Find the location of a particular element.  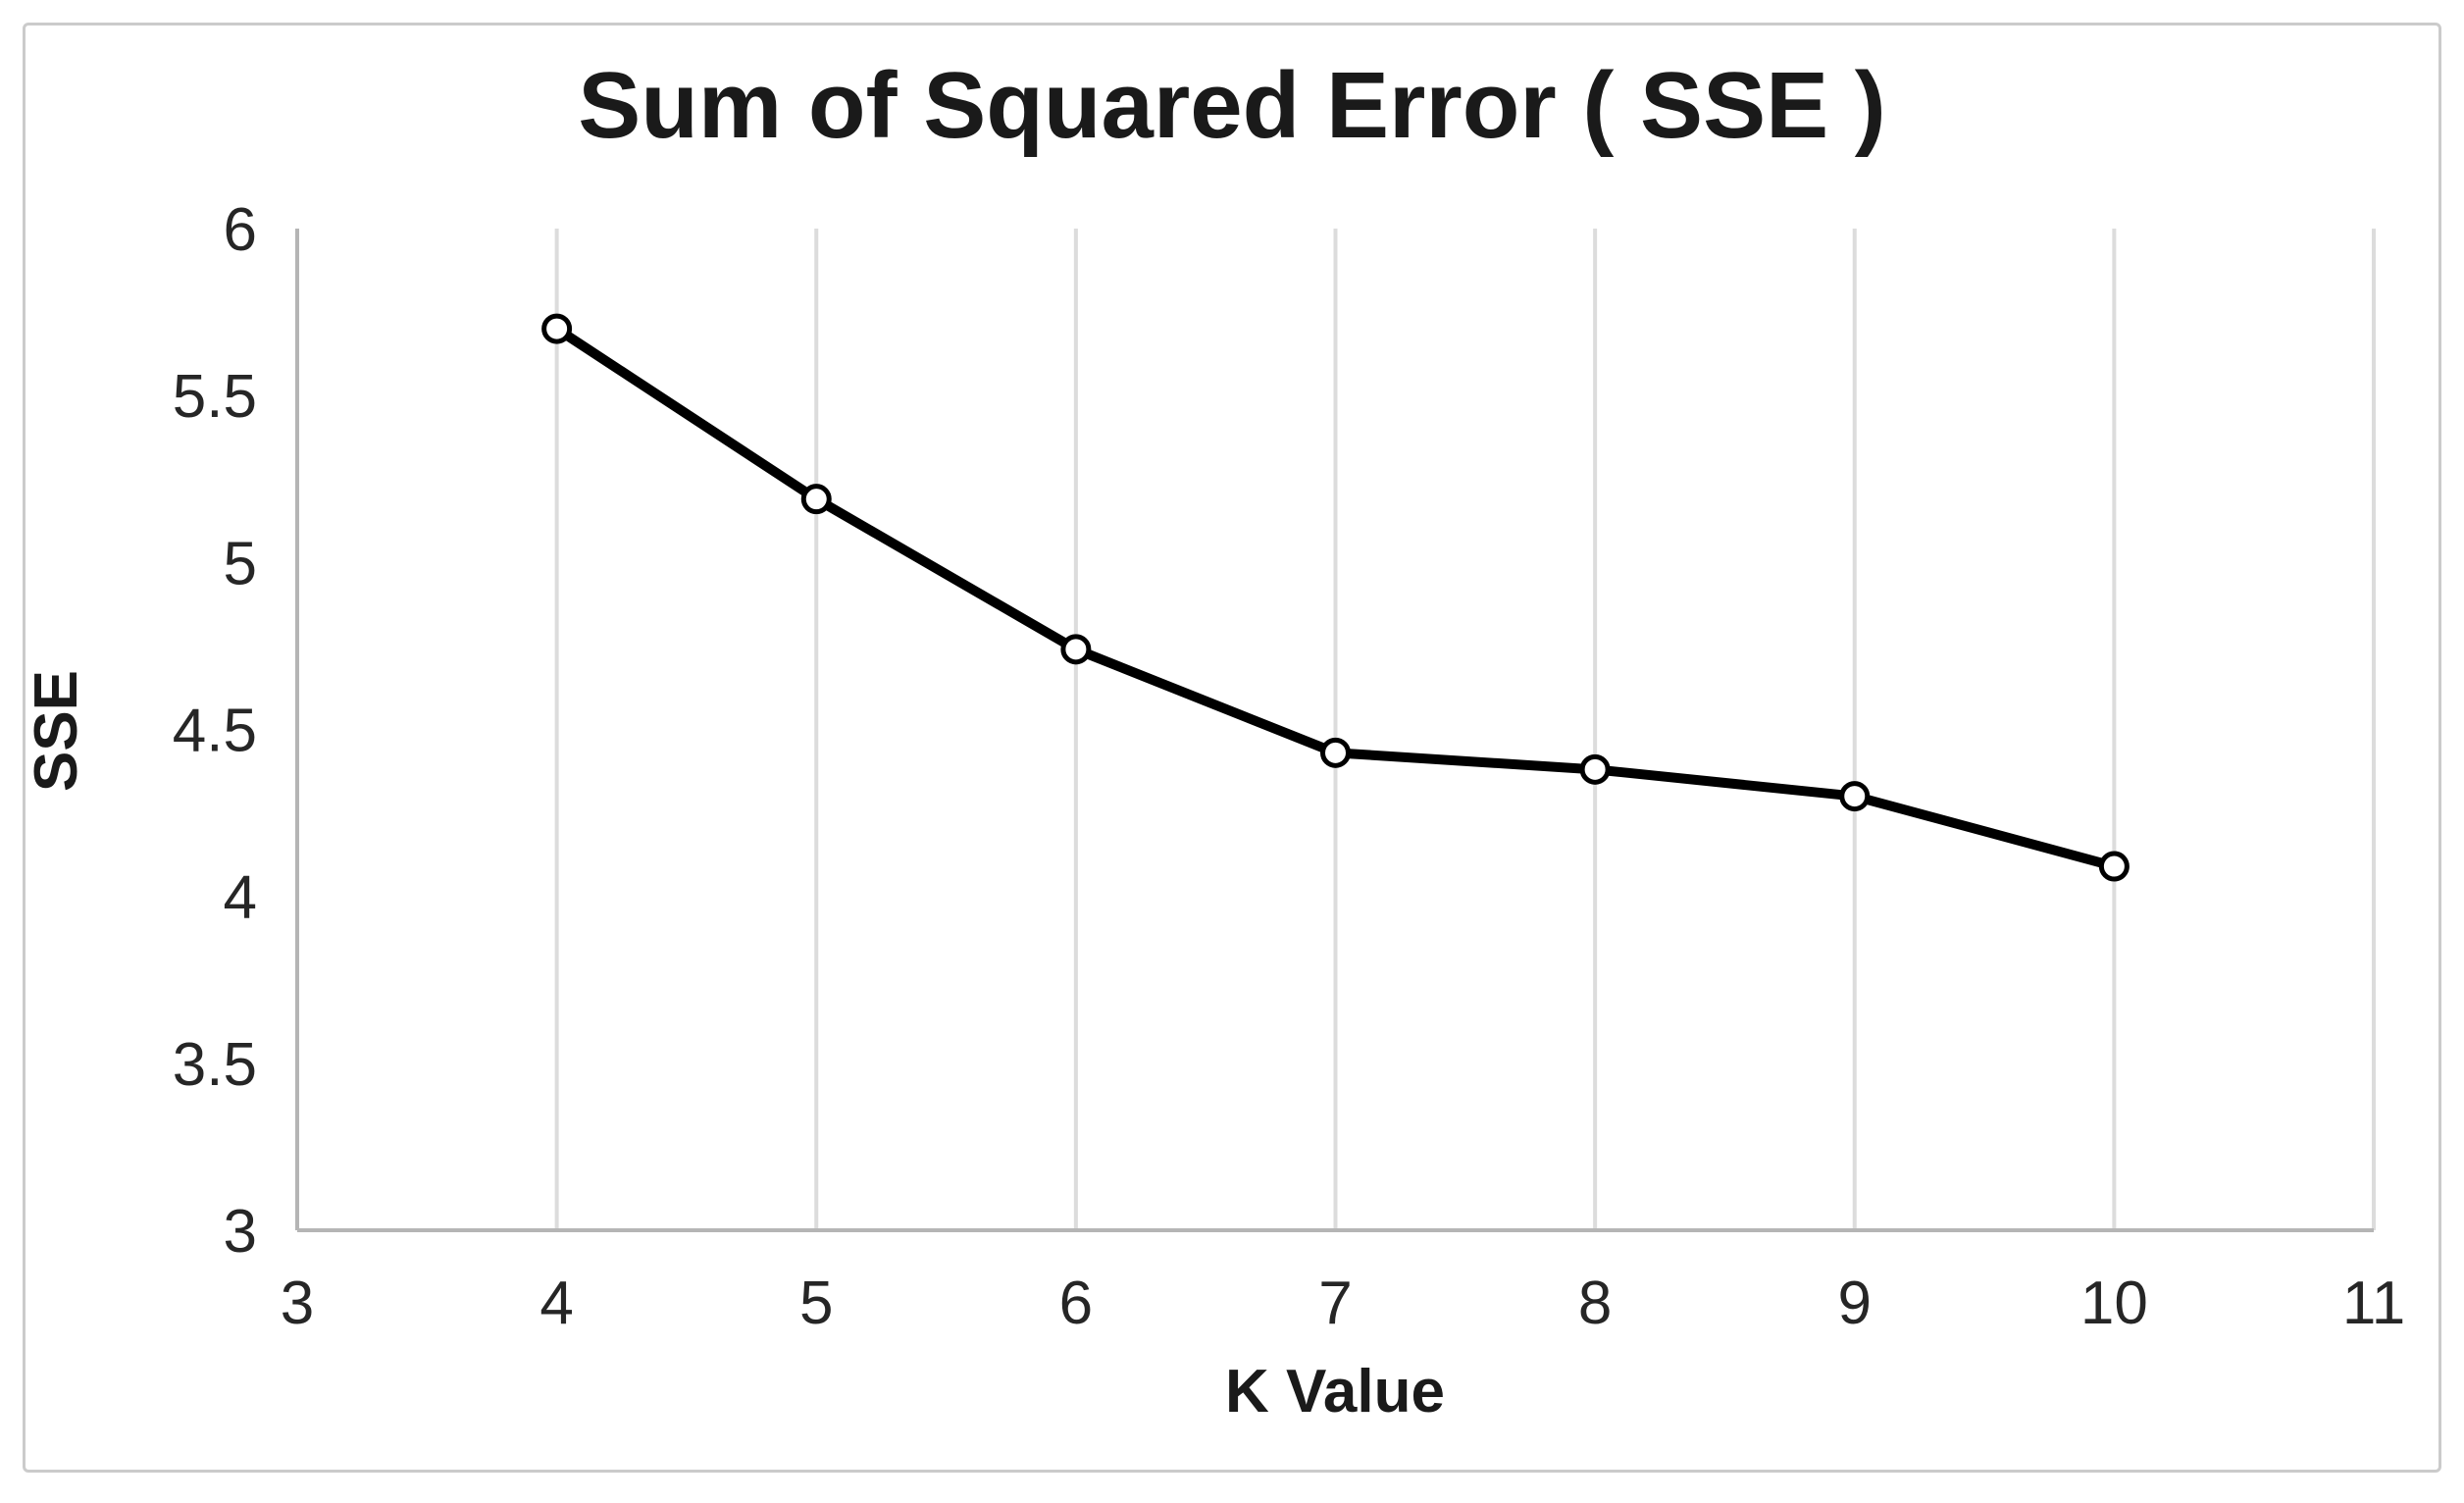

data-point-k6 is located at coordinates (1076, 649).